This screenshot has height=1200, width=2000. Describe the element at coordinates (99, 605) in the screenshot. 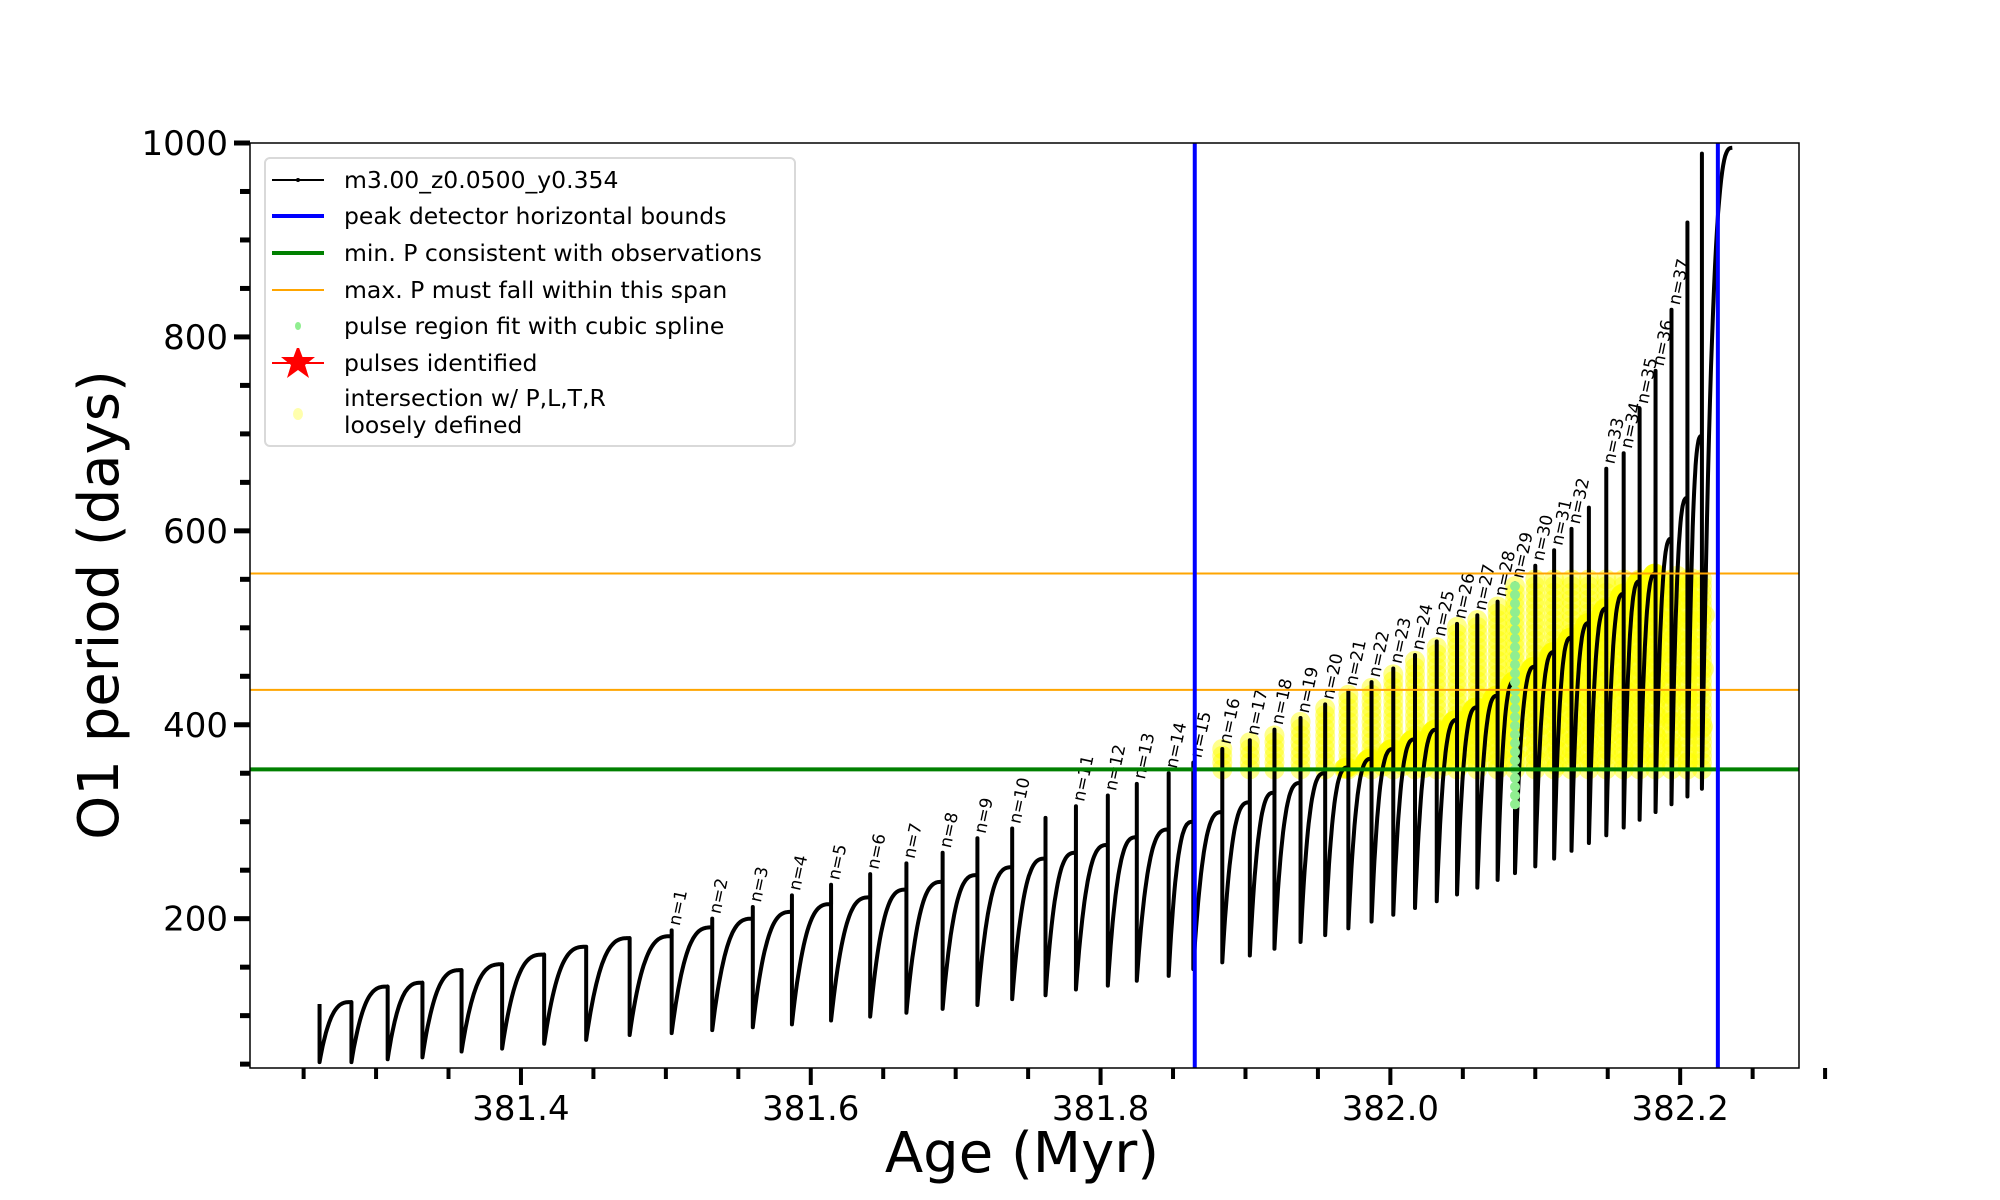

I see `y-axis-label: O1 period (days)` at that location.